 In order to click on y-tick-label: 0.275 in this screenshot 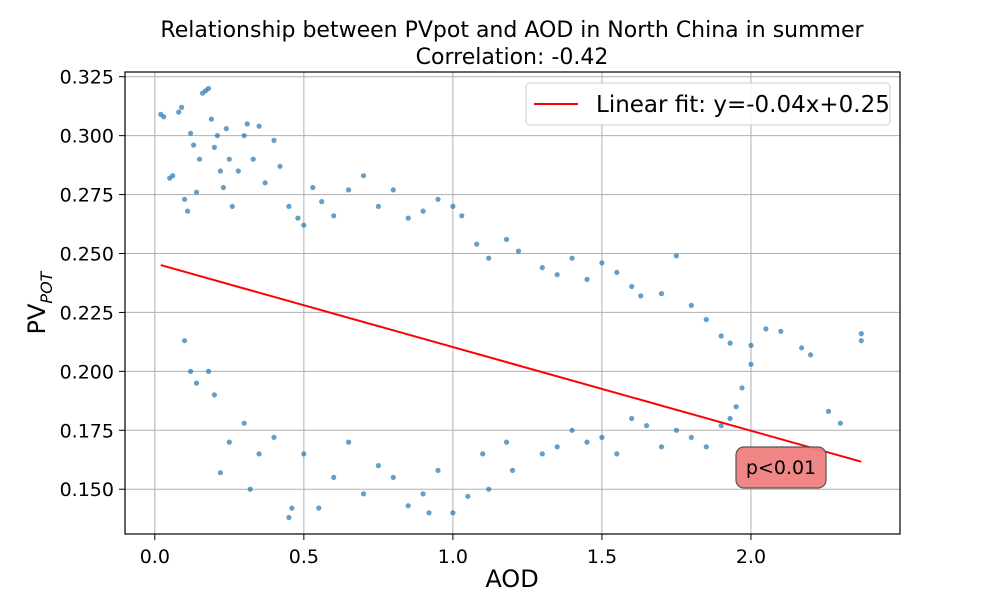, I will do `click(87, 196)`.